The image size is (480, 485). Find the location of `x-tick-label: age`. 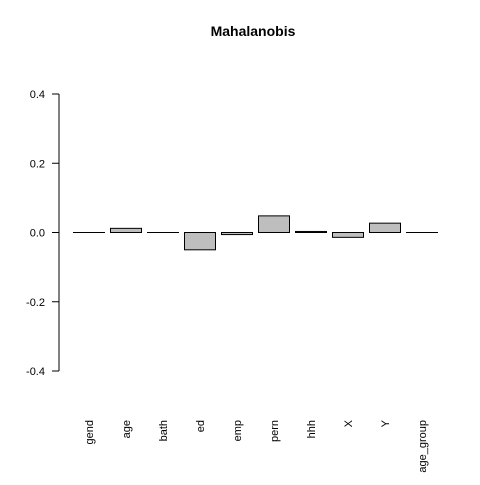

x-tick-label: age is located at coordinates (127, 429).